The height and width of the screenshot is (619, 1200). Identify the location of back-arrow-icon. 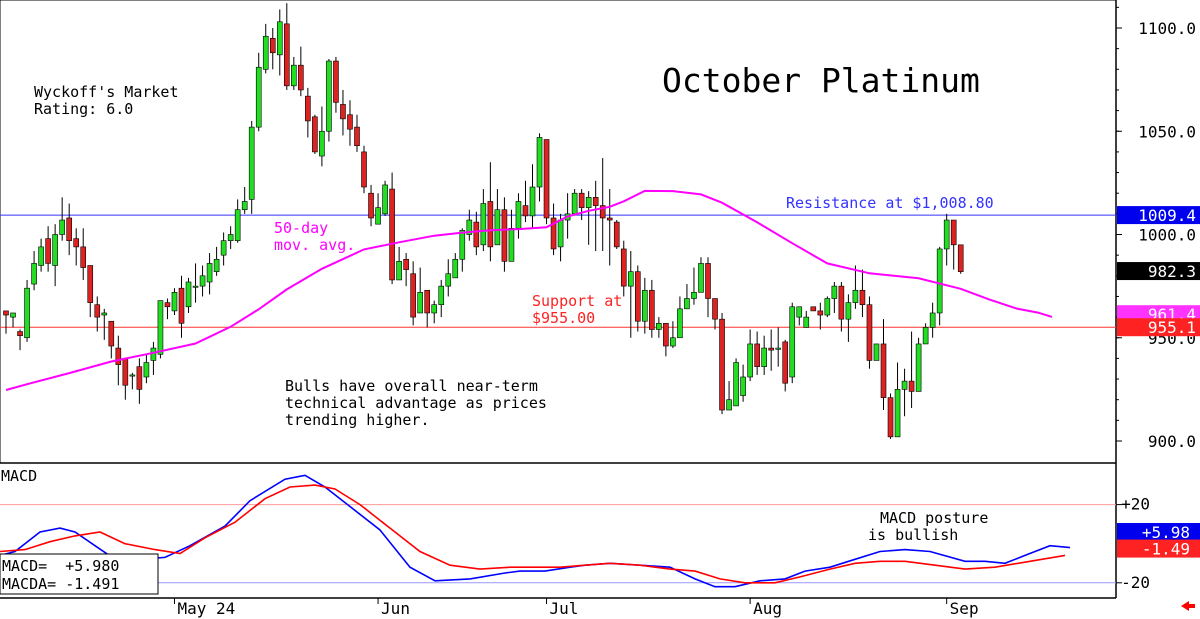
(1188, 606).